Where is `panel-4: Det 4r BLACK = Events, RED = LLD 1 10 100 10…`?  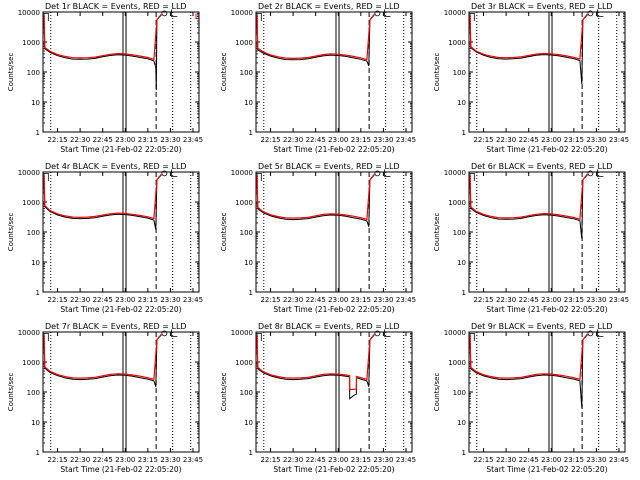 panel-4: Det 4r BLACK = Events, RED = LLD 1 10 100 10… is located at coordinates (105, 238).